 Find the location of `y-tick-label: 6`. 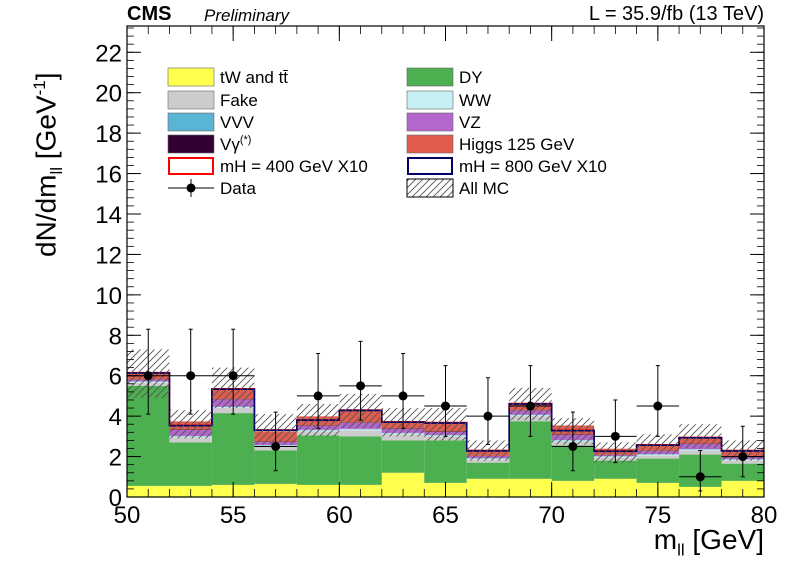

y-tick-label: 6 is located at coordinates (115, 377).